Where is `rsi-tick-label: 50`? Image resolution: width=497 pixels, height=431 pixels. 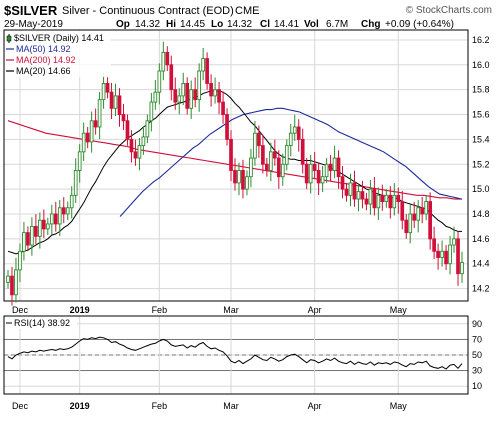
rsi-tick-label: 50 is located at coordinates (477, 355).